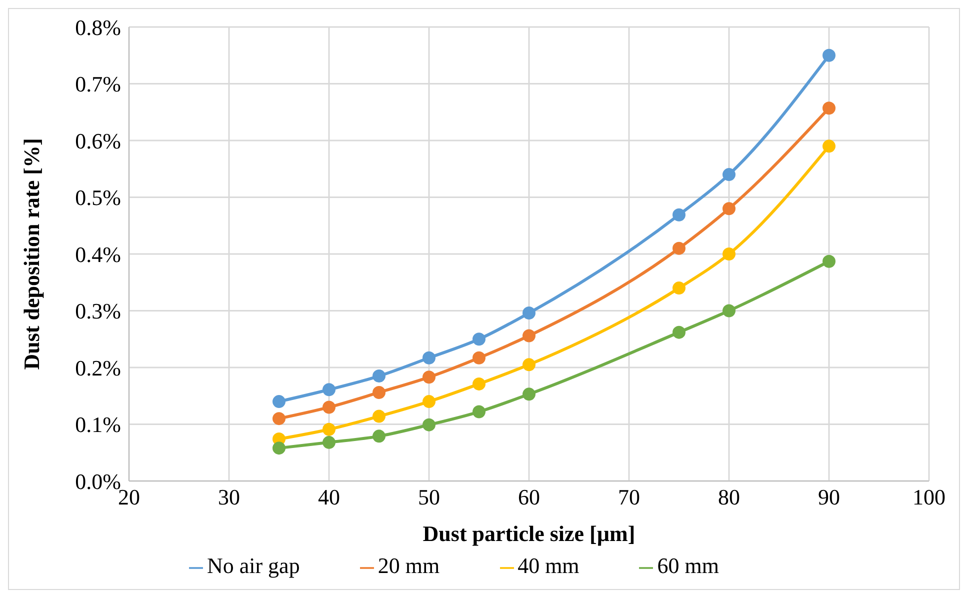 Image resolution: width=970 pixels, height=598 pixels. I want to click on y-tick-label: 0.6%, so click(98, 141).